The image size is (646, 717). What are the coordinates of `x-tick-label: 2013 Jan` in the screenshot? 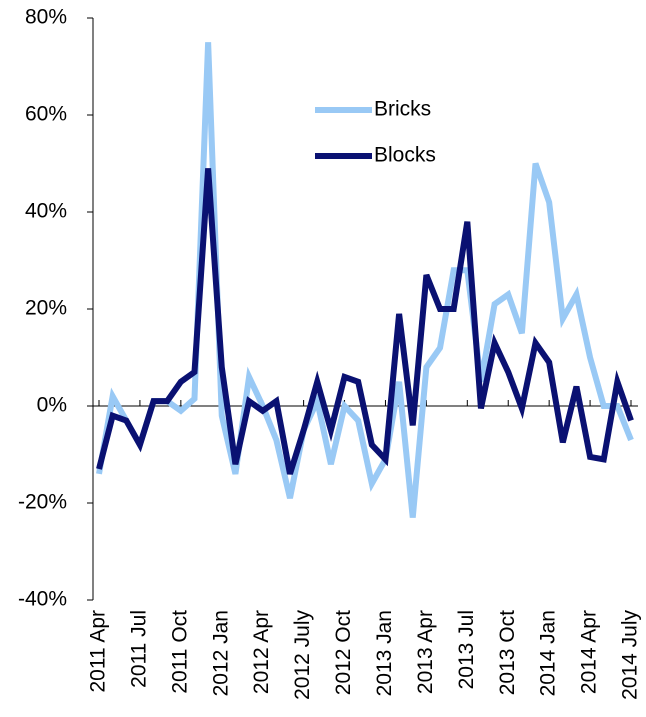 It's located at (384, 653).